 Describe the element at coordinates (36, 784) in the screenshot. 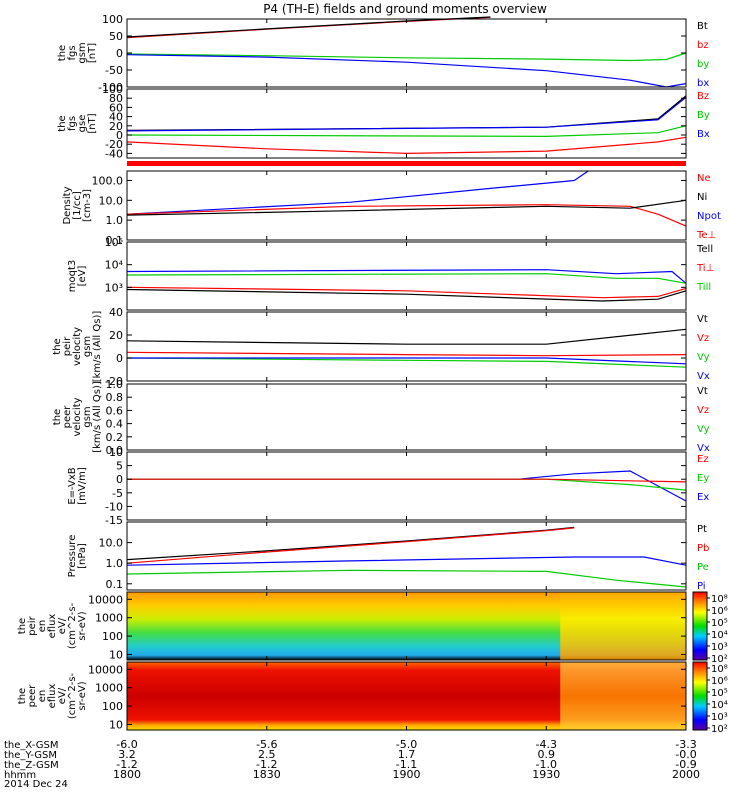

I see `date-label: 2014 Dec 24` at that location.